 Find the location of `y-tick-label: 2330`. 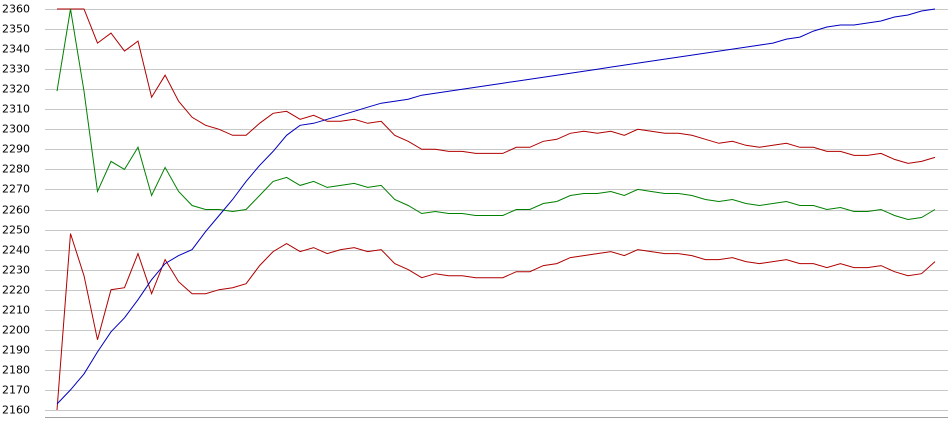

y-tick-label: 2330 is located at coordinates (16, 69).